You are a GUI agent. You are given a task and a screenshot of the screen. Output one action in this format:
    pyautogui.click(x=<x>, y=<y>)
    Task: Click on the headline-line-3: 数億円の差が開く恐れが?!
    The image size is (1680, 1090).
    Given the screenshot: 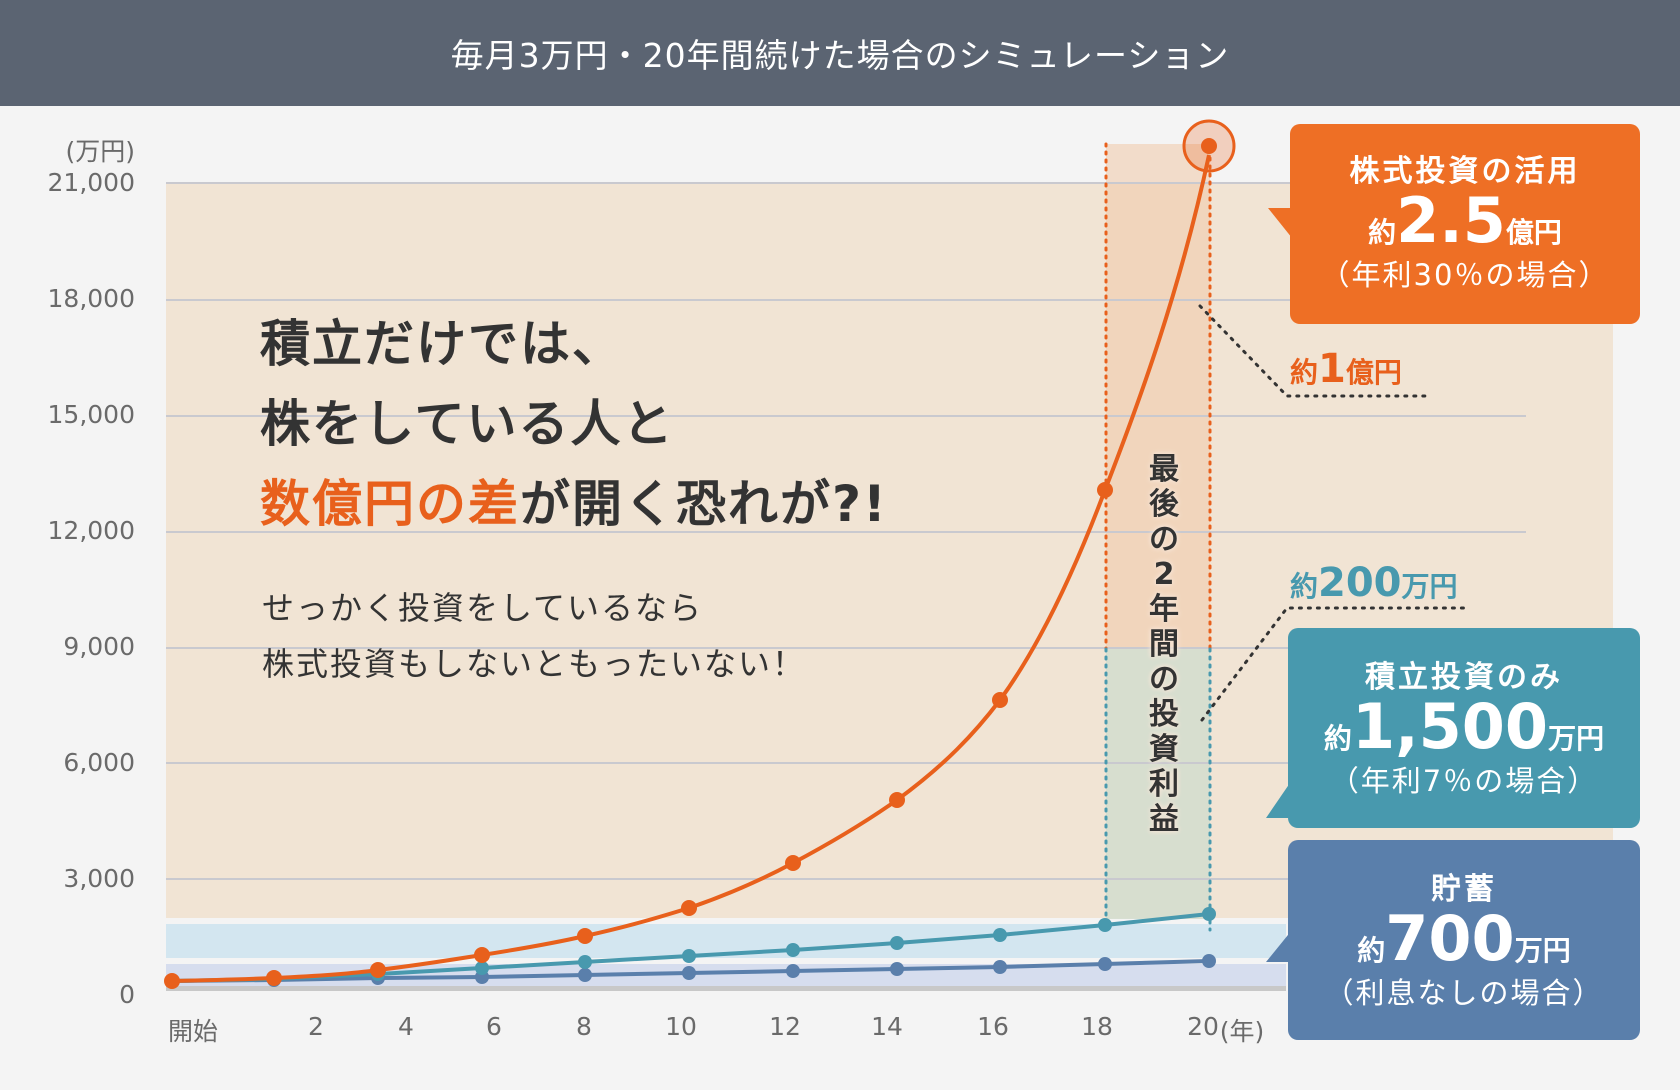 What is the action you would take?
    pyautogui.click(x=574, y=504)
    